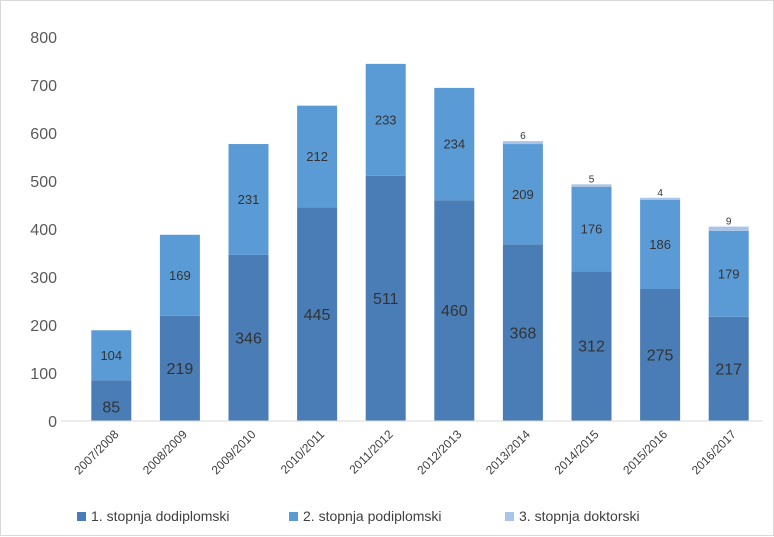  I want to click on data-label: 217, so click(728, 370).